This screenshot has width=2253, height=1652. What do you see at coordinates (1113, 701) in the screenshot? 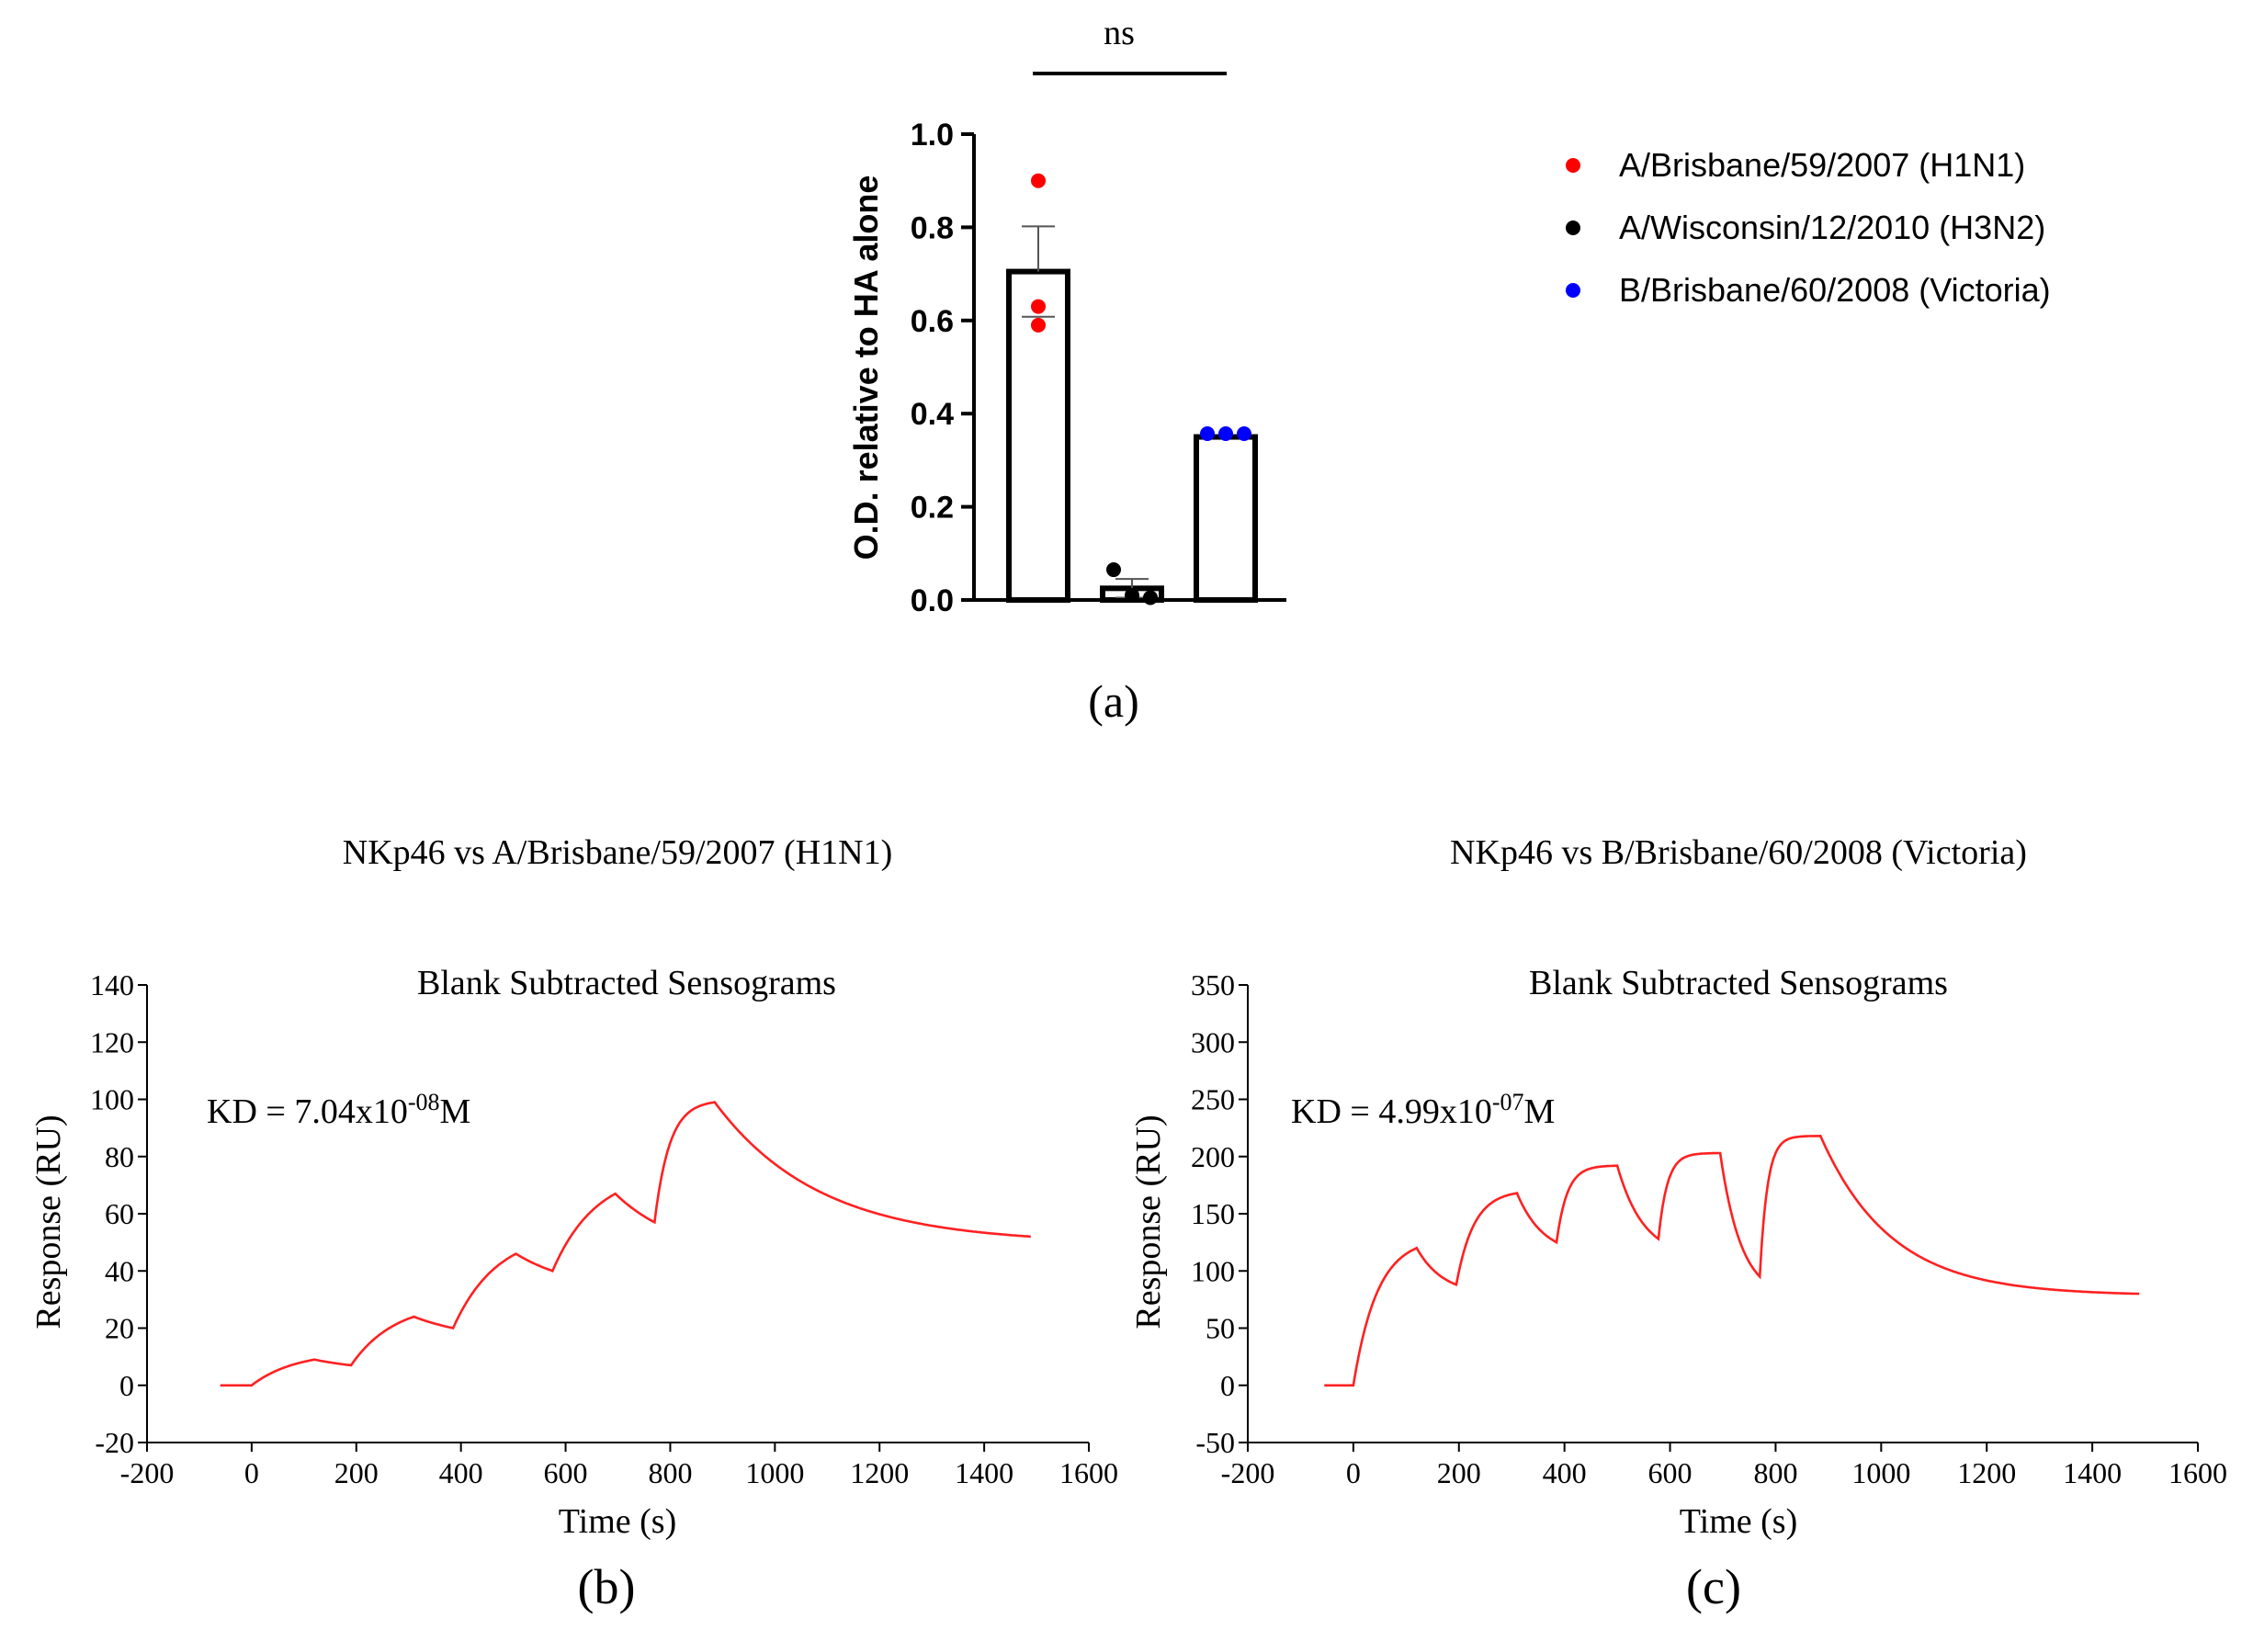
I see `panel-label-a: (a)` at bounding box center [1113, 701].